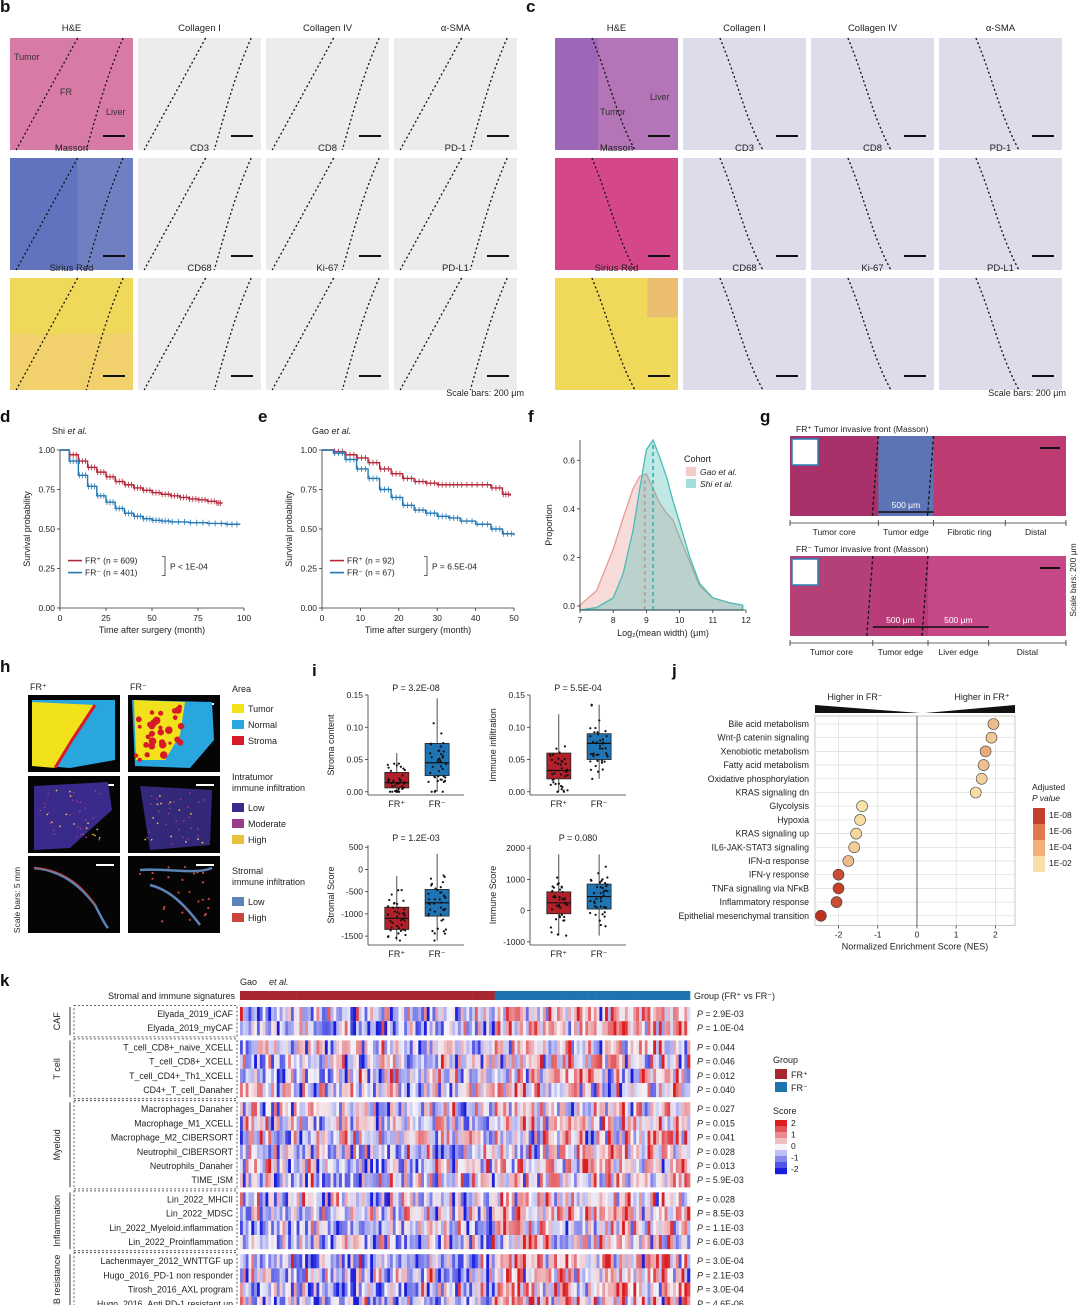  What do you see at coordinates (78, 826) in the screenshot?
I see `immune-spot` at bounding box center [78, 826].